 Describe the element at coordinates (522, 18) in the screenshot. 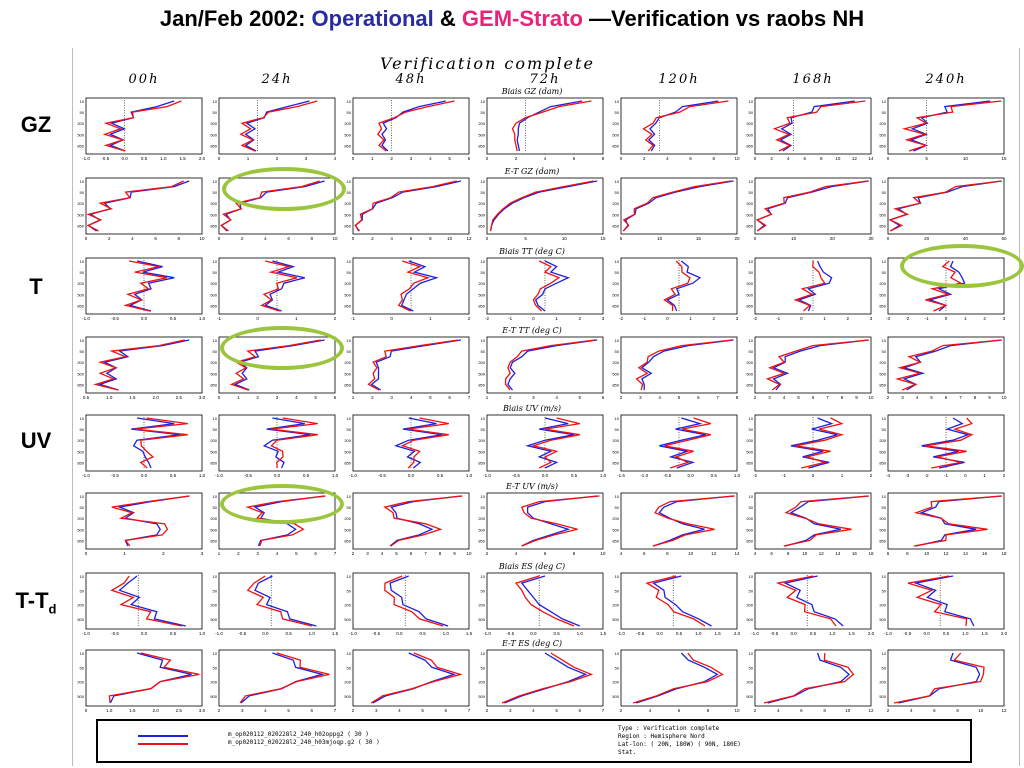

I see `title-gem: GEM-Strato` at that location.